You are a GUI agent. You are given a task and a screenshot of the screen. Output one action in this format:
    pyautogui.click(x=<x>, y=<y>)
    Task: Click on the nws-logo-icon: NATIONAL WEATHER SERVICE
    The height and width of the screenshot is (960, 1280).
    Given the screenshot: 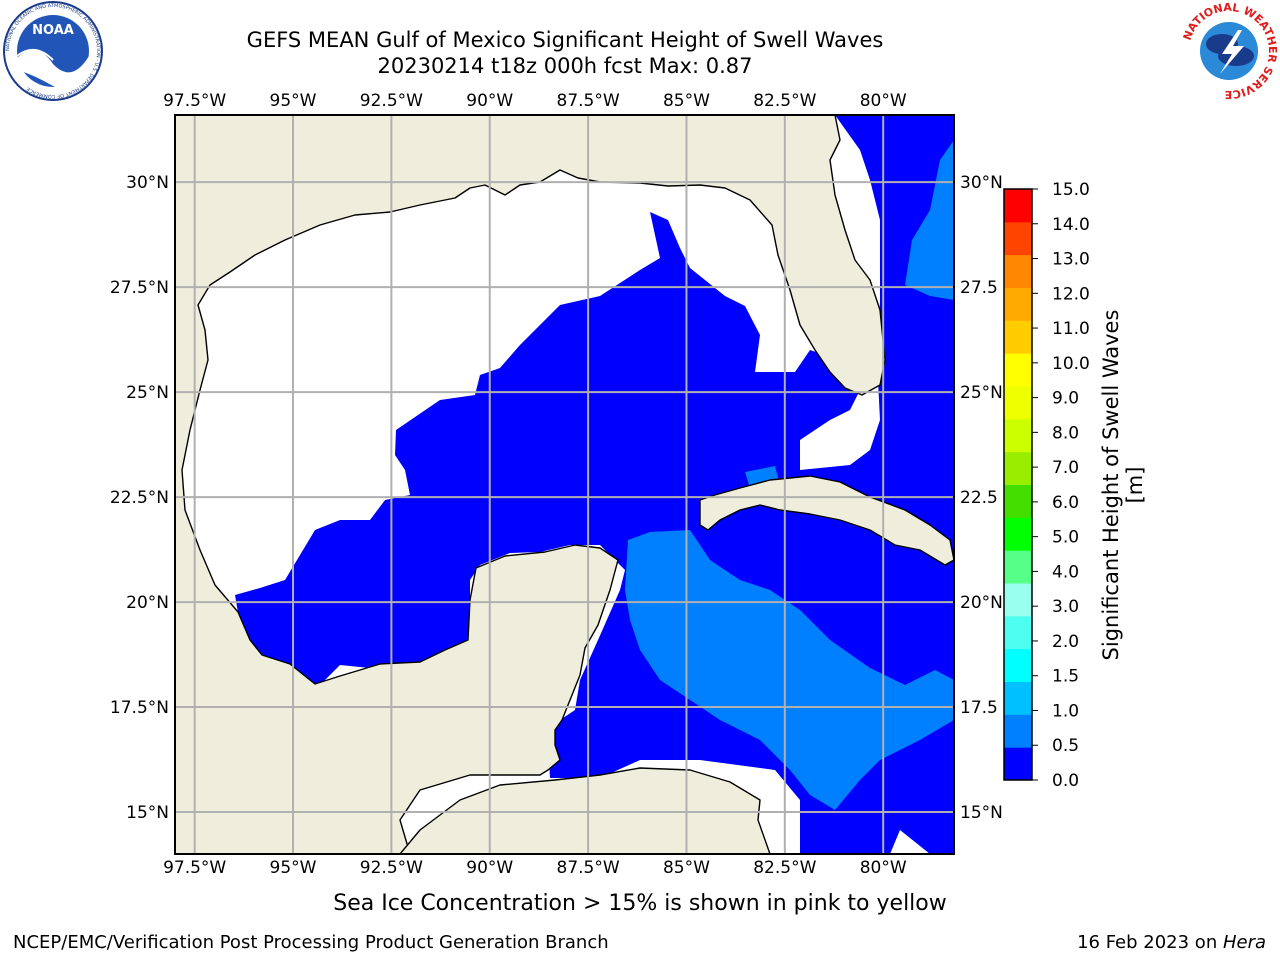 What is the action you would take?
    pyautogui.click(x=1230, y=51)
    